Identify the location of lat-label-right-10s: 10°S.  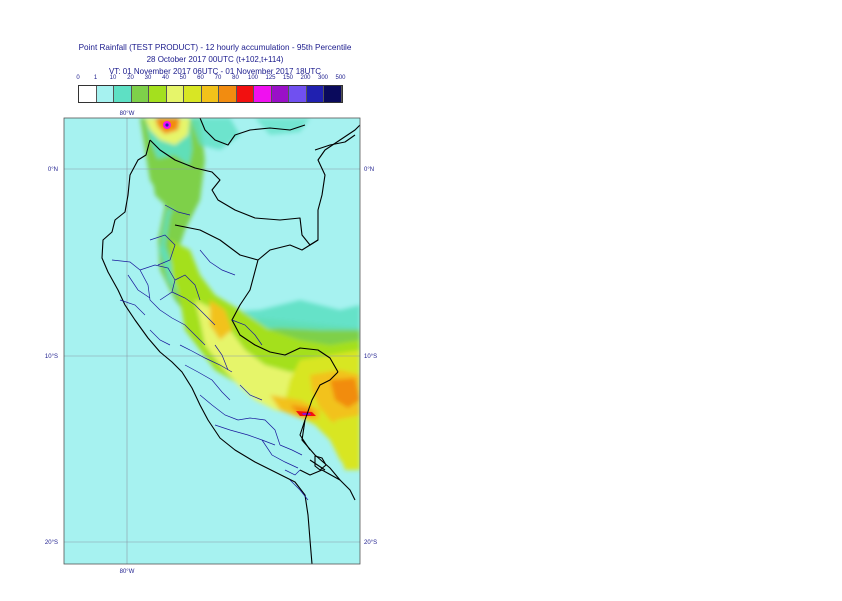
(370, 357).